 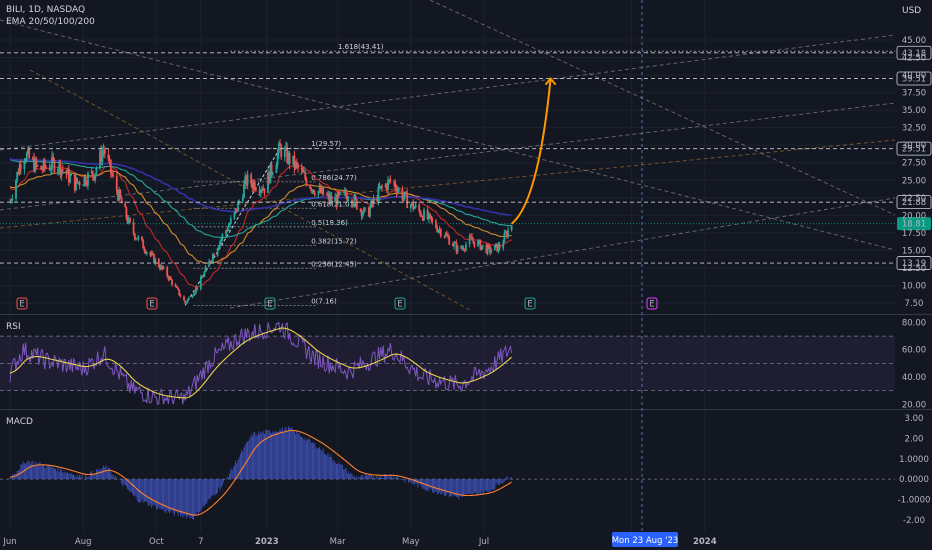 I want to click on earnings-badge, so click(x=270, y=303).